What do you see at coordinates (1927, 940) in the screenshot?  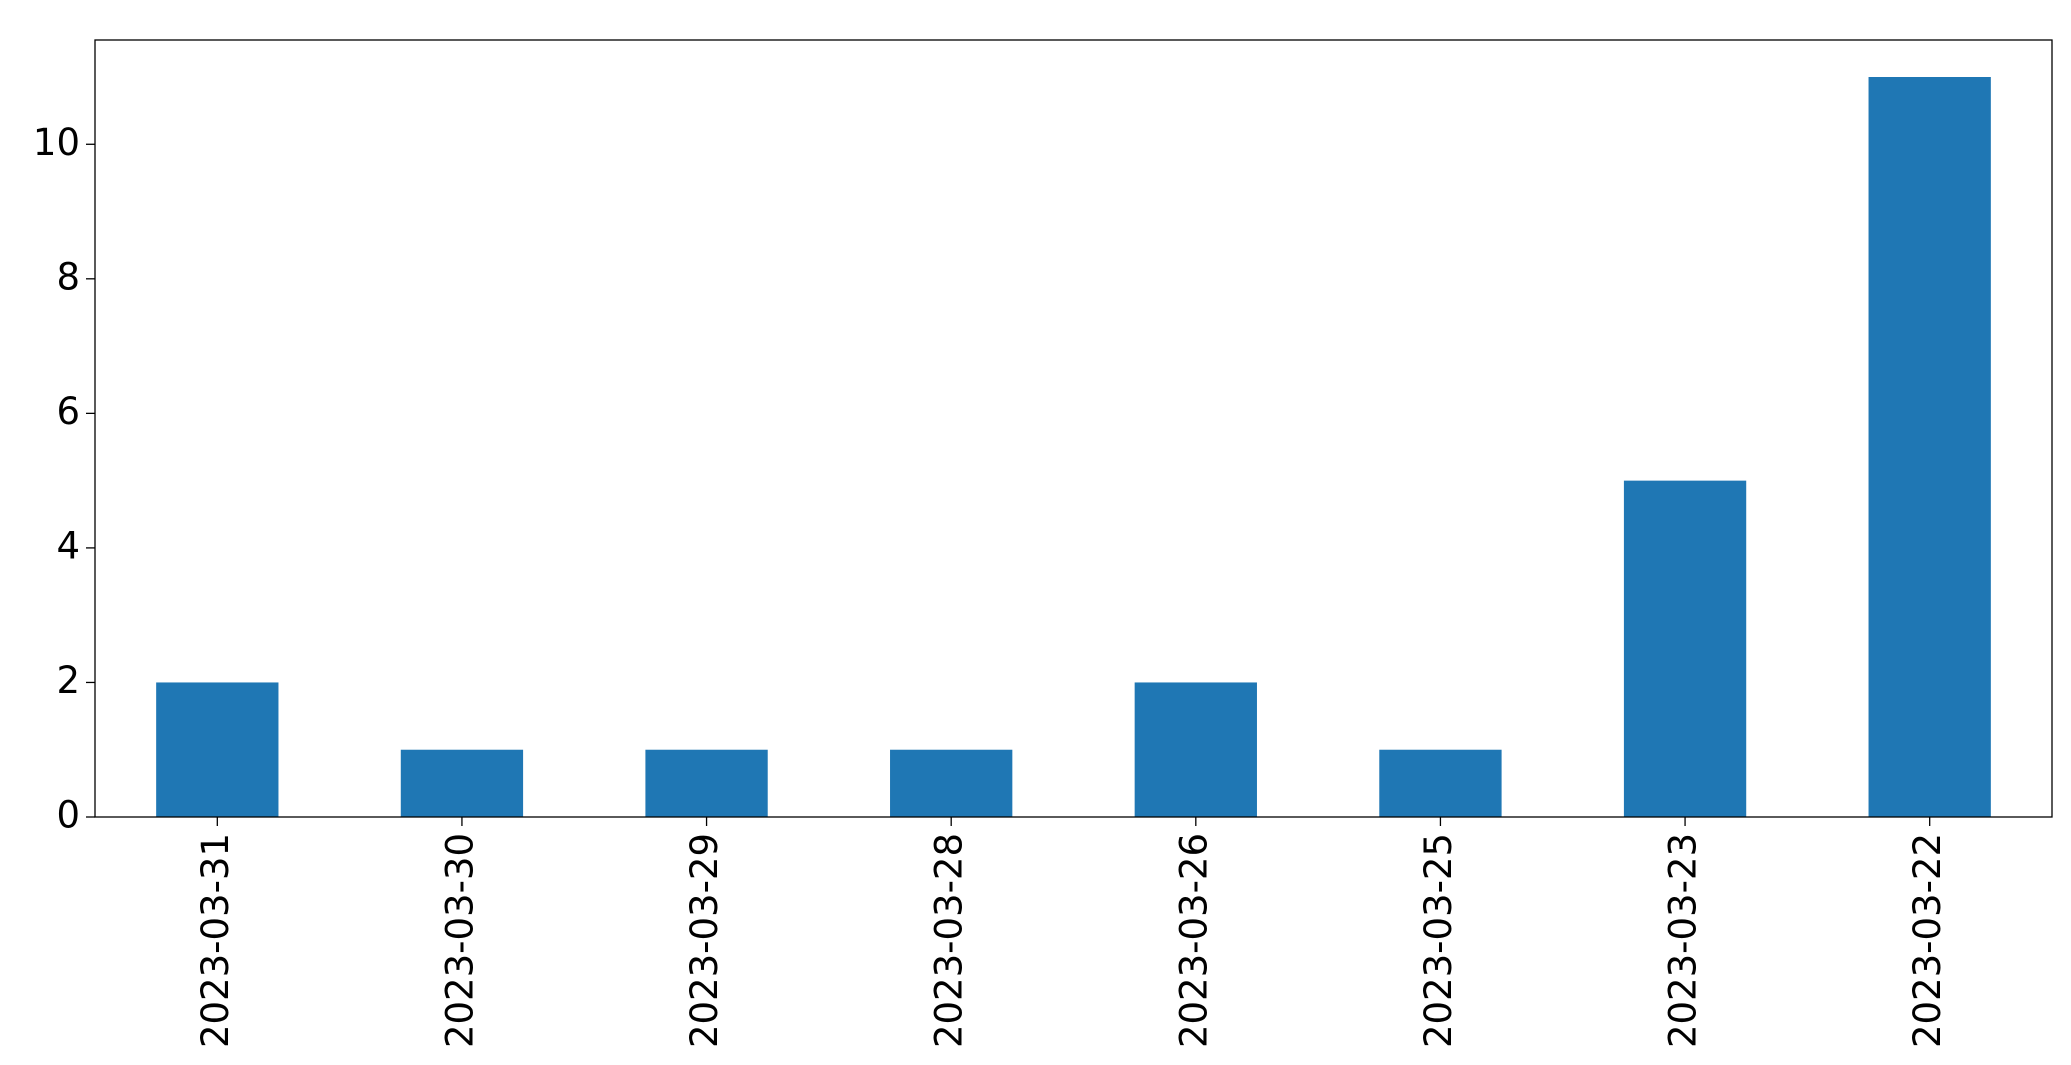 I see `x-tick-label: 2023-03-22` at bounding box center [1927, 940].